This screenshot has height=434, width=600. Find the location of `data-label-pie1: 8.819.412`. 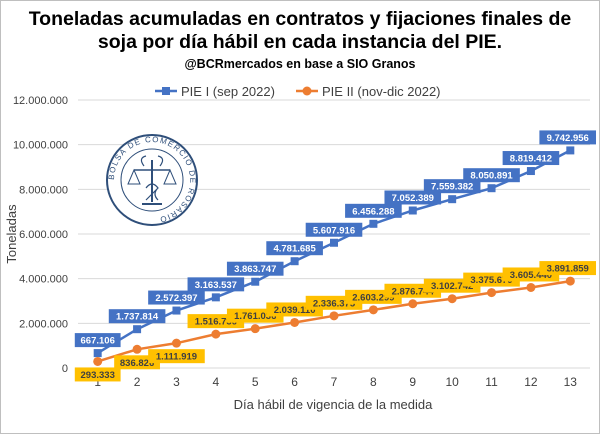

data-label-pie1: 8.819.412 is located at coordinates (531, 159).